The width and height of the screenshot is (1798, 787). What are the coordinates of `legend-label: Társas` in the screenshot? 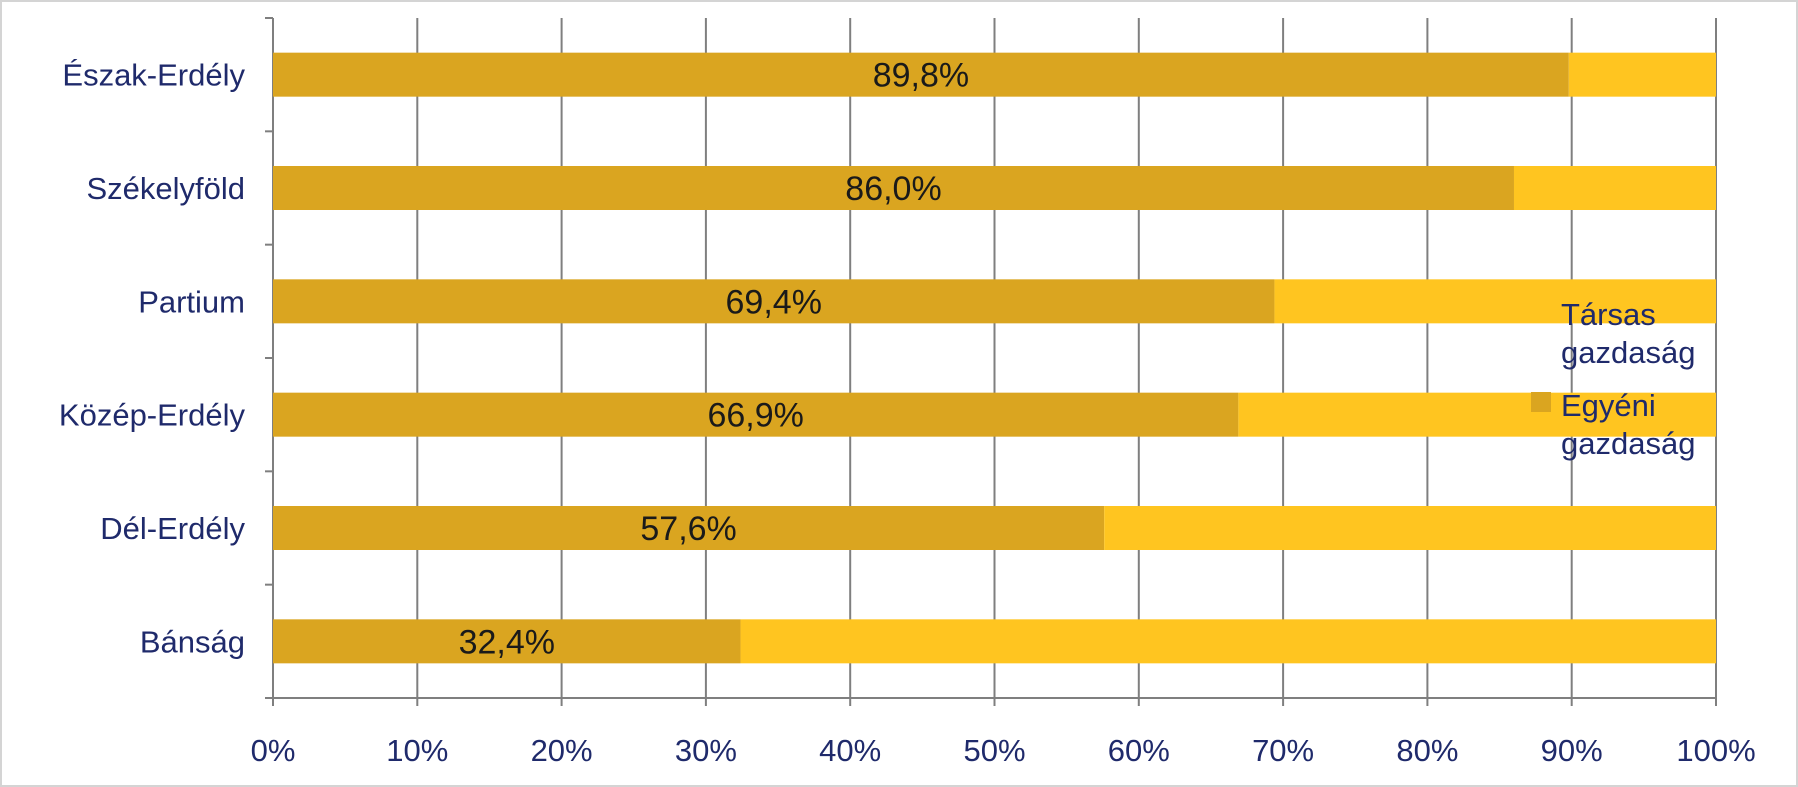 It's located at (1608, 314).